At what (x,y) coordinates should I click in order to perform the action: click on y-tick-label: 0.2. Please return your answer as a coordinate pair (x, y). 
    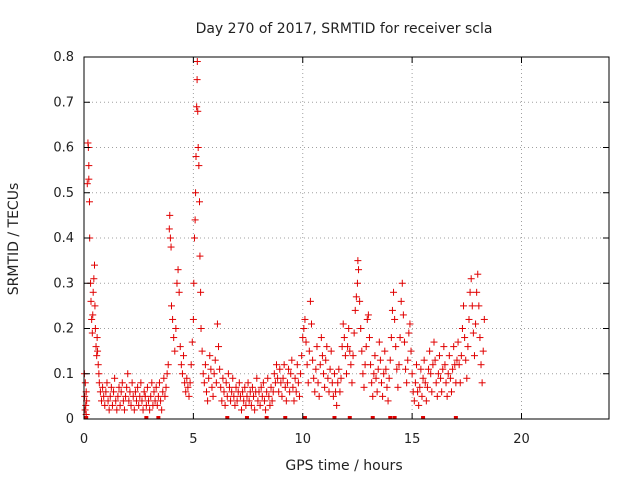
    Looking at the image, I should click on (63, 329).